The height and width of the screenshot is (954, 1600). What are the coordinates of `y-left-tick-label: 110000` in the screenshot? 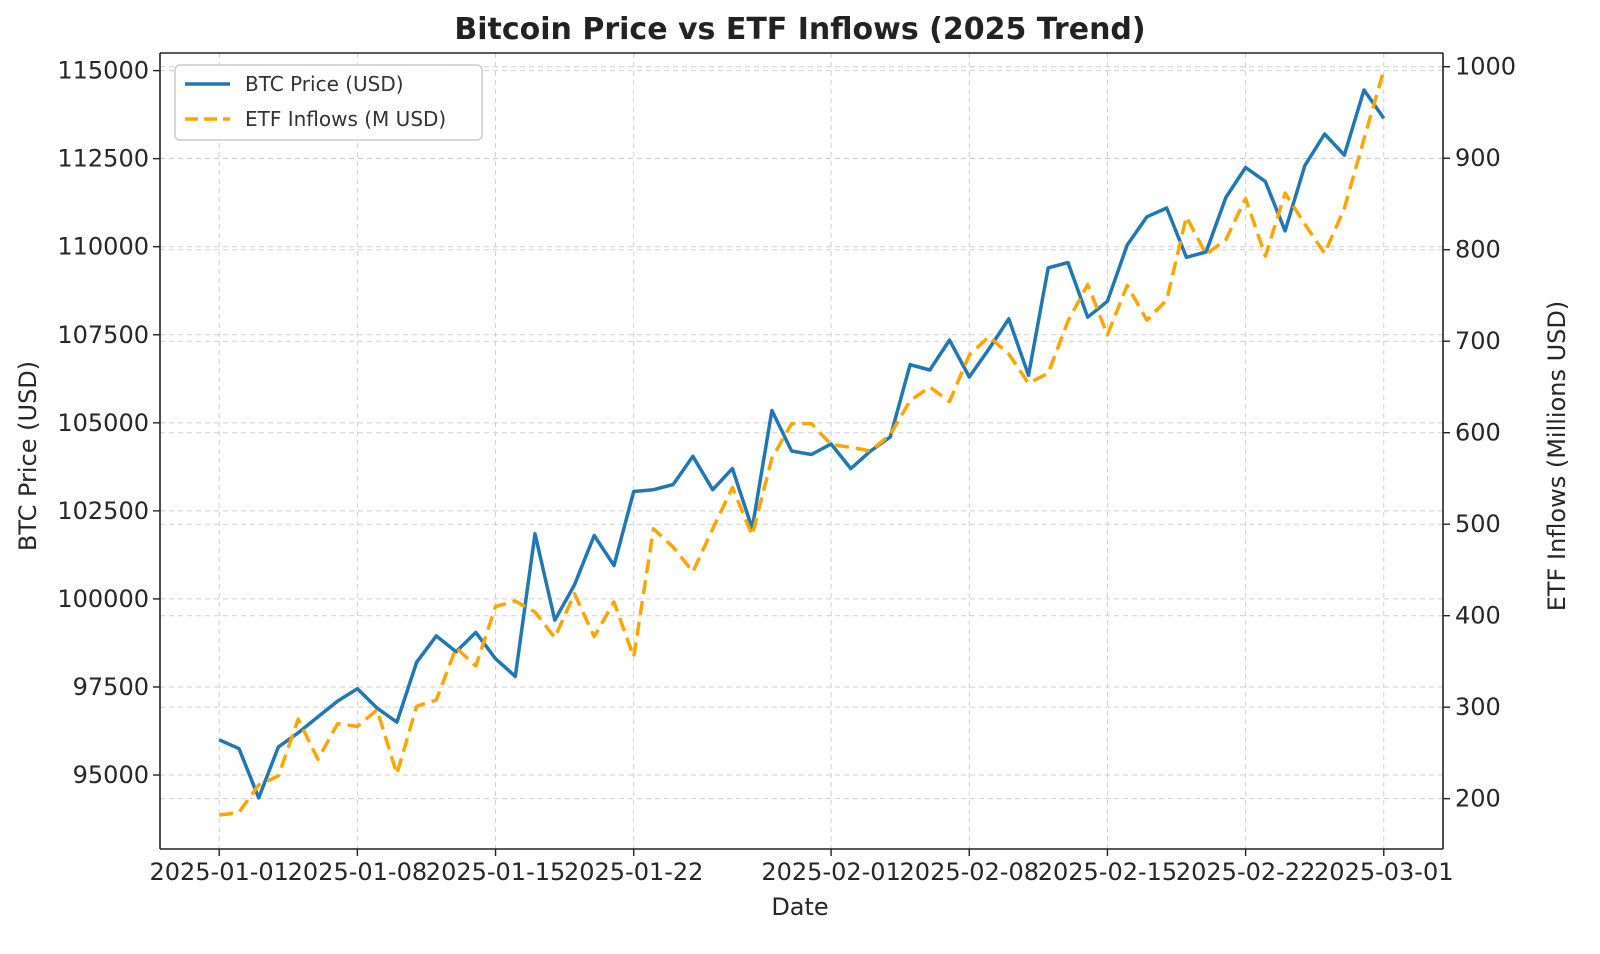 It's located at (103, 247).